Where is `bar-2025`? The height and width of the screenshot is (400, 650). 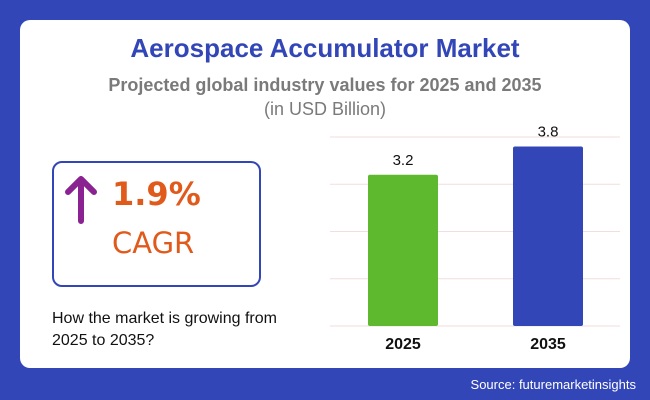
bar-2025 is located at coordinates (403, 250).